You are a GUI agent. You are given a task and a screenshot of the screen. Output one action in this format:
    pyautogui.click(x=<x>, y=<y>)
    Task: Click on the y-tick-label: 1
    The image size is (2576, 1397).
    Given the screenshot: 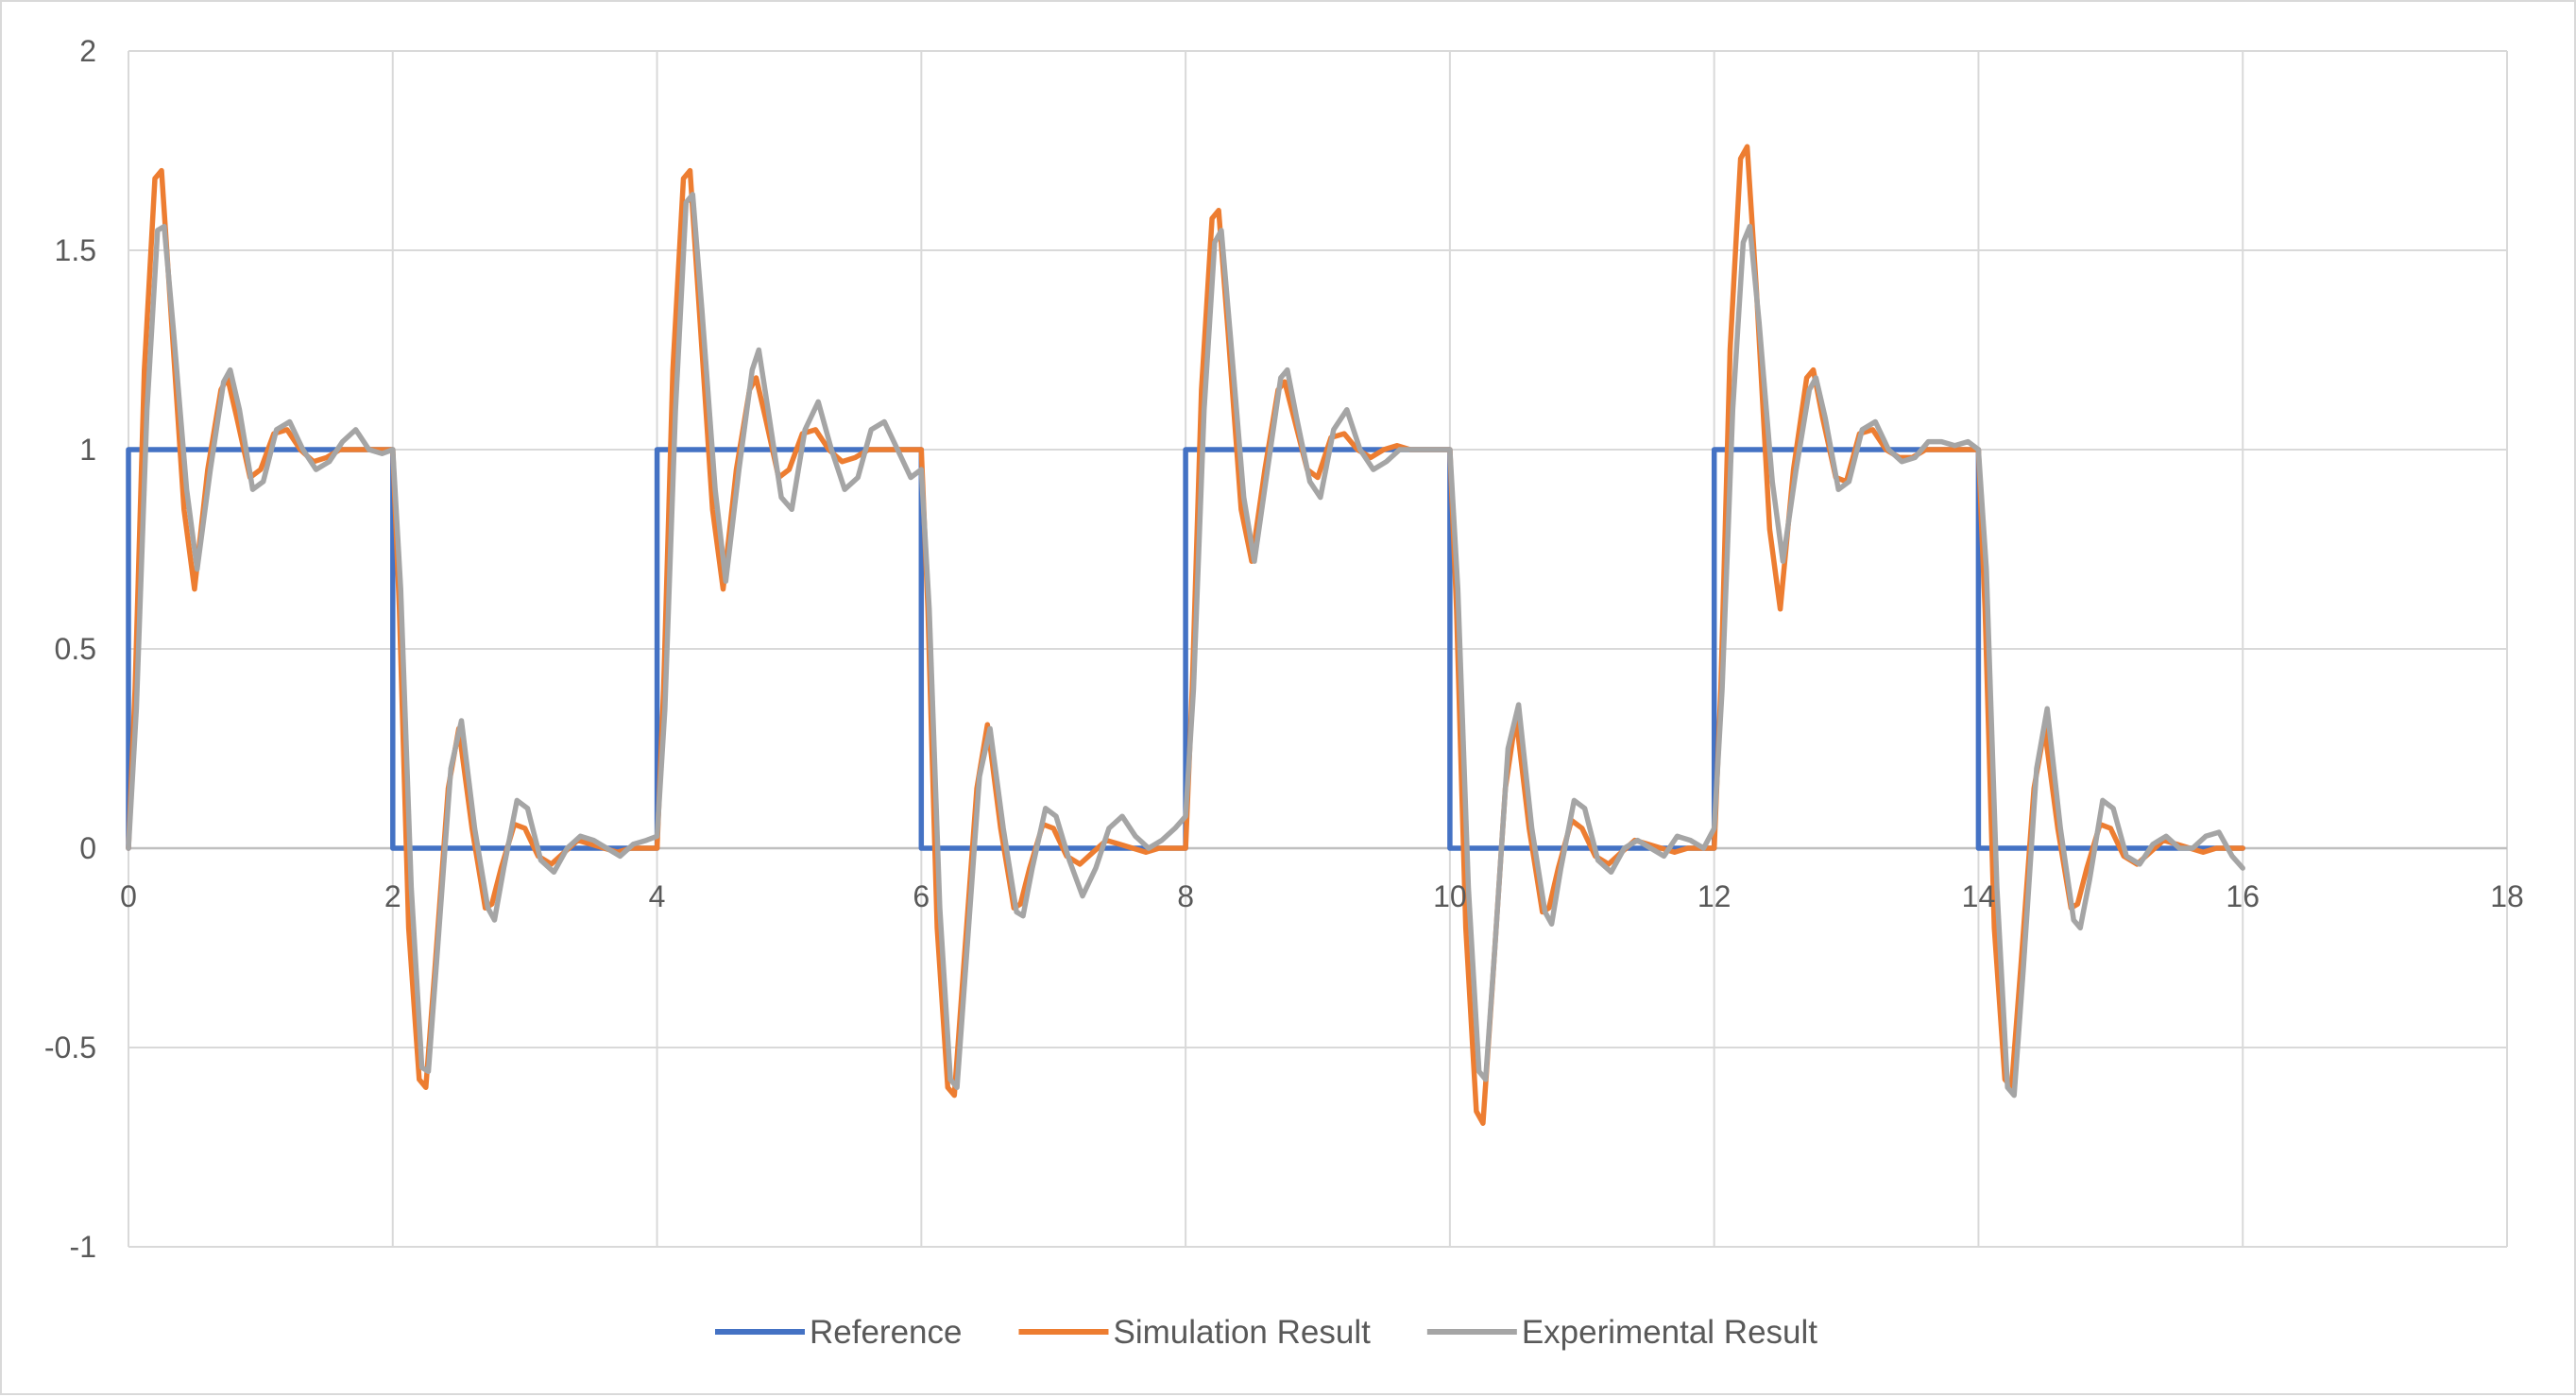 What is the action you would take?
    pyautogui.click(x=88, y=450)
    